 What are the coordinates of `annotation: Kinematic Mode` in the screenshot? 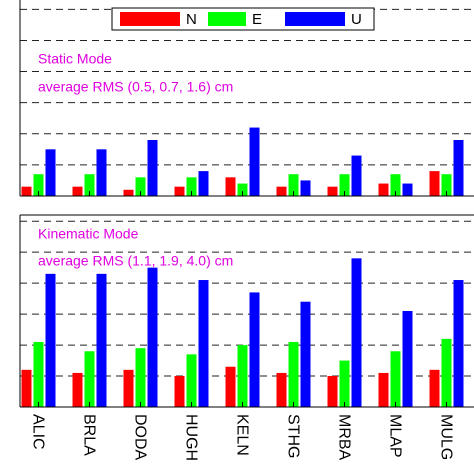 It's located at (88, 234).